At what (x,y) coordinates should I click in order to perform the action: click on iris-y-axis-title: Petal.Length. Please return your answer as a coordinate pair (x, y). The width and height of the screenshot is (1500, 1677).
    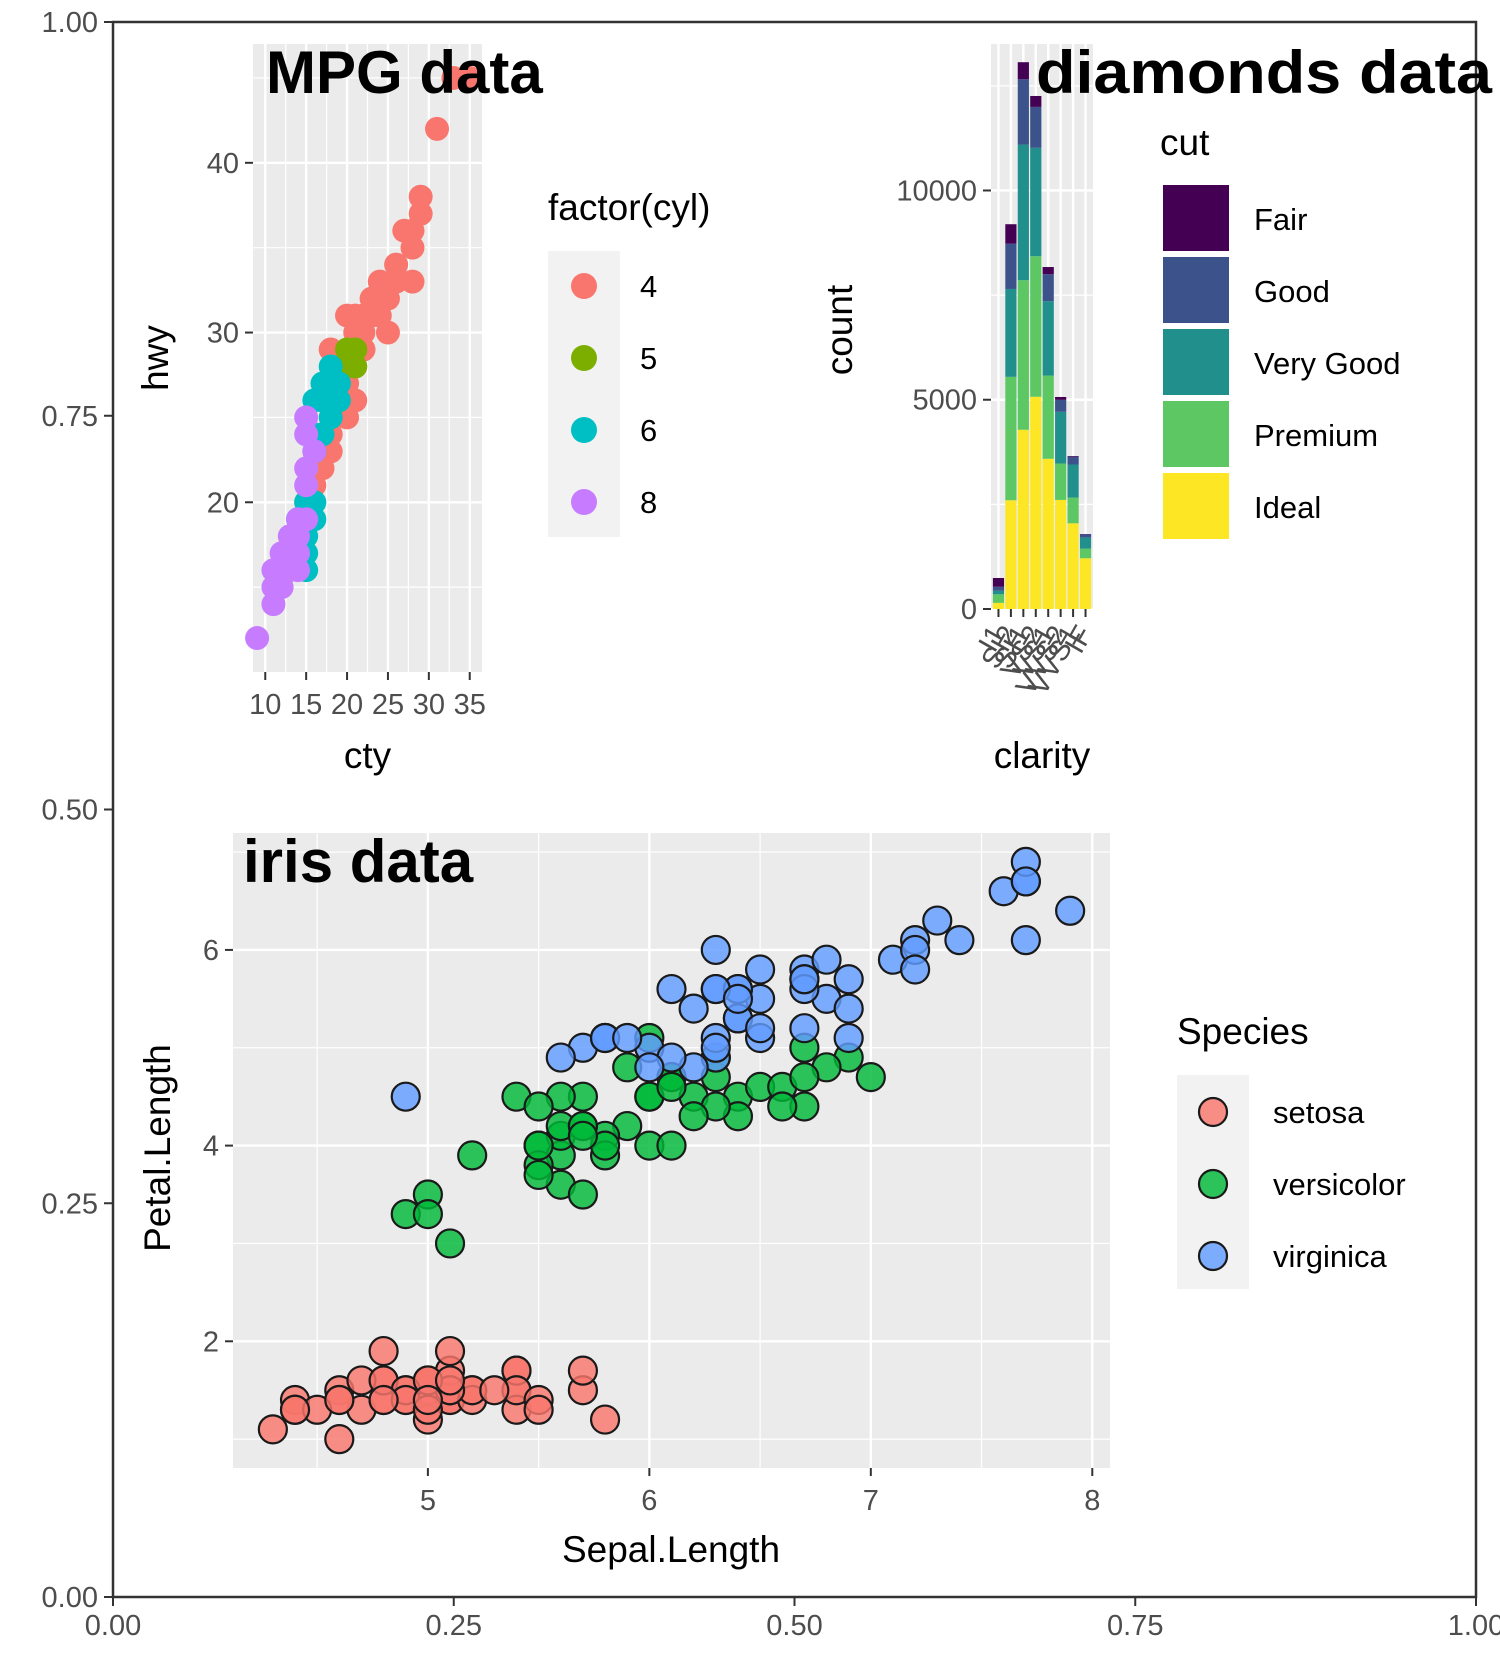
    Looking at the image, I should click on (157, 1148).